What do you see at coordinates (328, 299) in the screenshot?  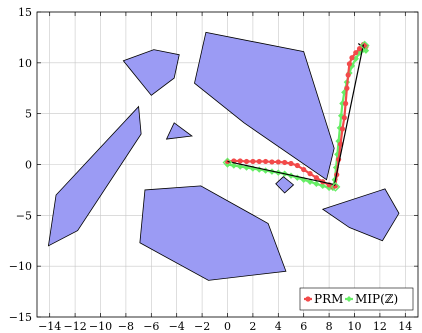 I see `legend-prm-label: PRM` at bounding box center [328, 299].